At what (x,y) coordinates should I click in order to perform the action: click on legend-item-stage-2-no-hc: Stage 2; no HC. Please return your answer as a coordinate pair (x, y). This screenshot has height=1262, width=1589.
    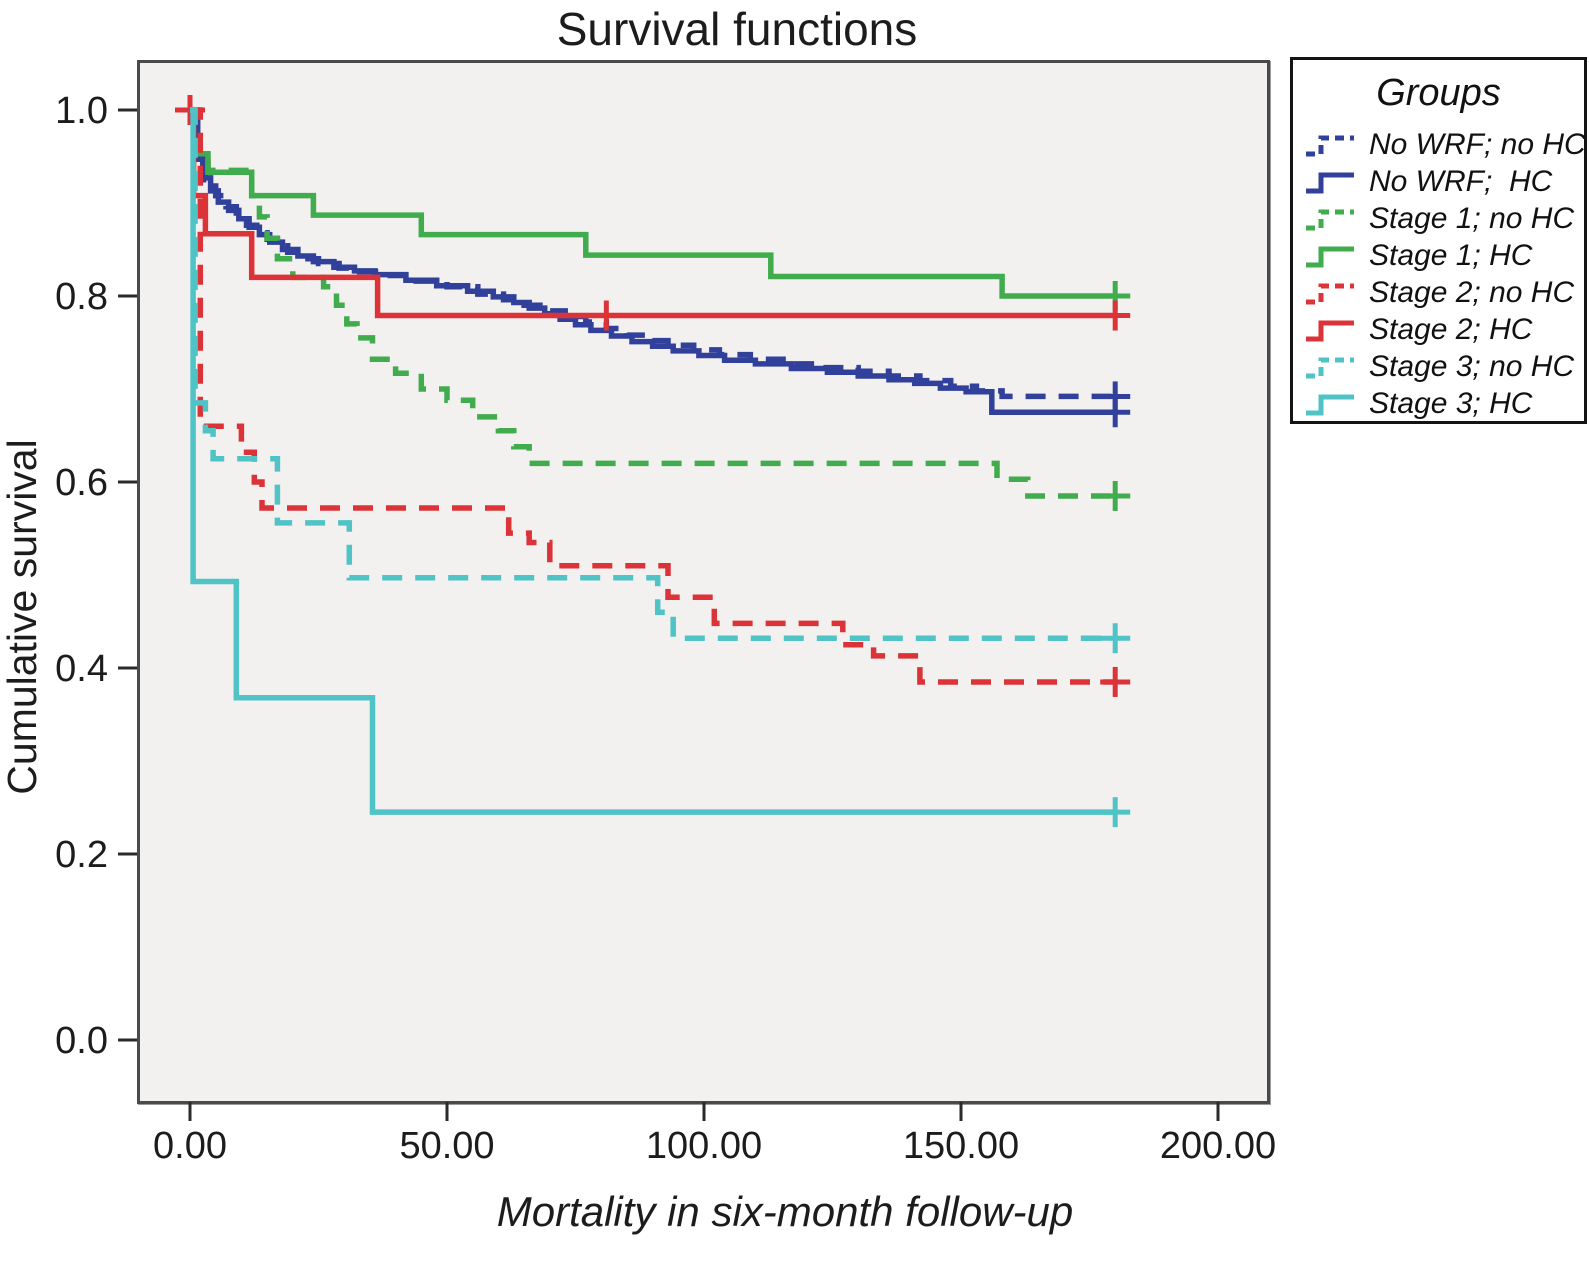
    Looking at the image, I should click on (1441, 292).